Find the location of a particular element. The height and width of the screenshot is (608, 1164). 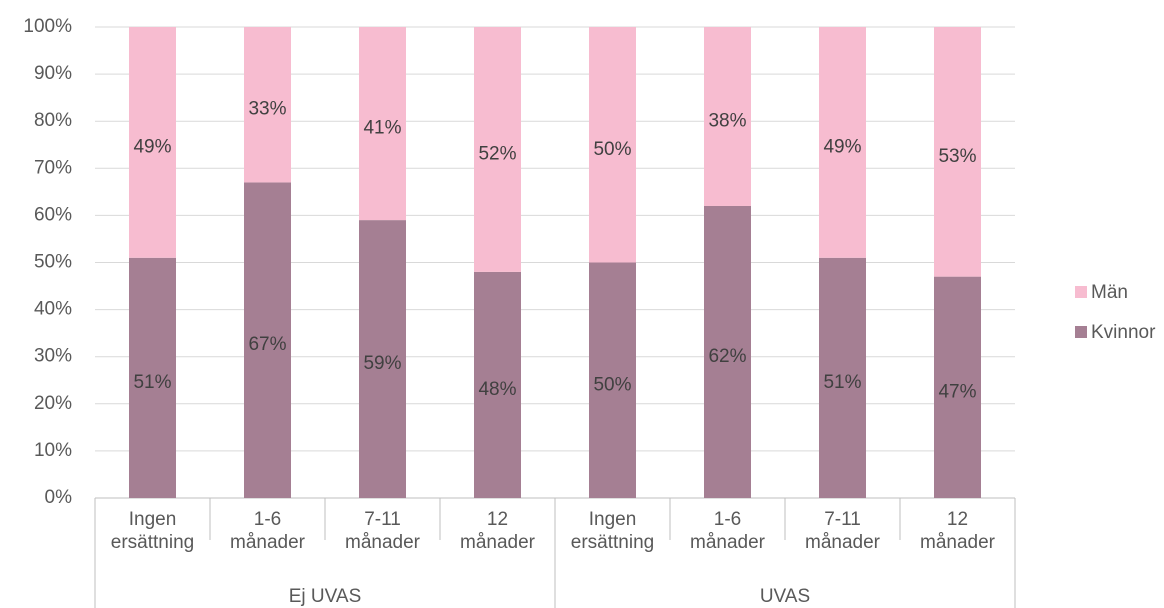

y-tick-label: 60% is located at coordinates (53, 214).